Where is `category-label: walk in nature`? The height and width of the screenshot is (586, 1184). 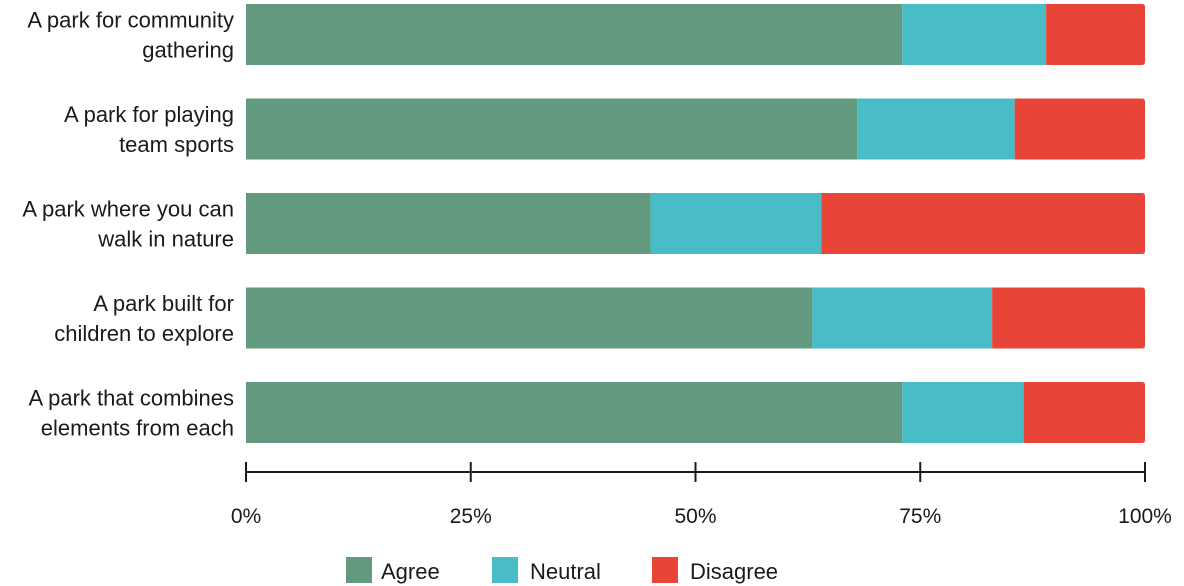
category-label: walk in nature is located at coordinates (165, 239).